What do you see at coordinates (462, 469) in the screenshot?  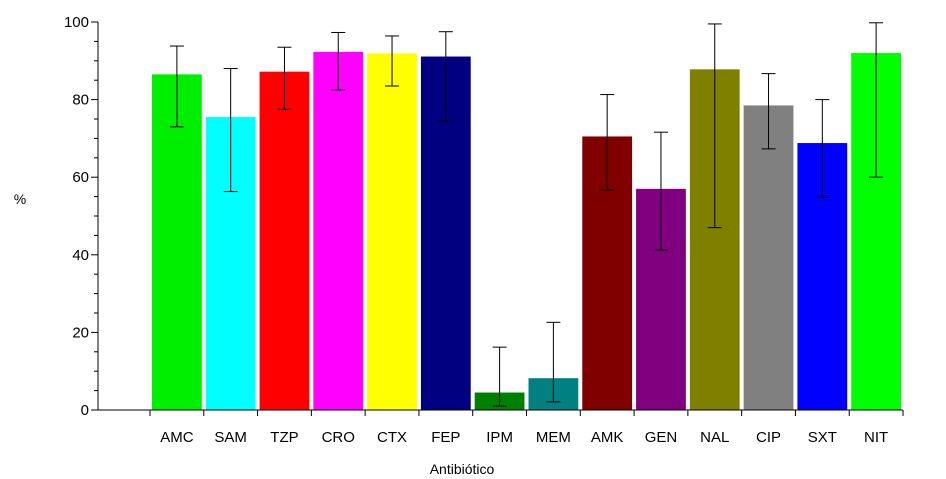 I see `x-axis-title: Antibiótico` at bounding box center [462, 469].